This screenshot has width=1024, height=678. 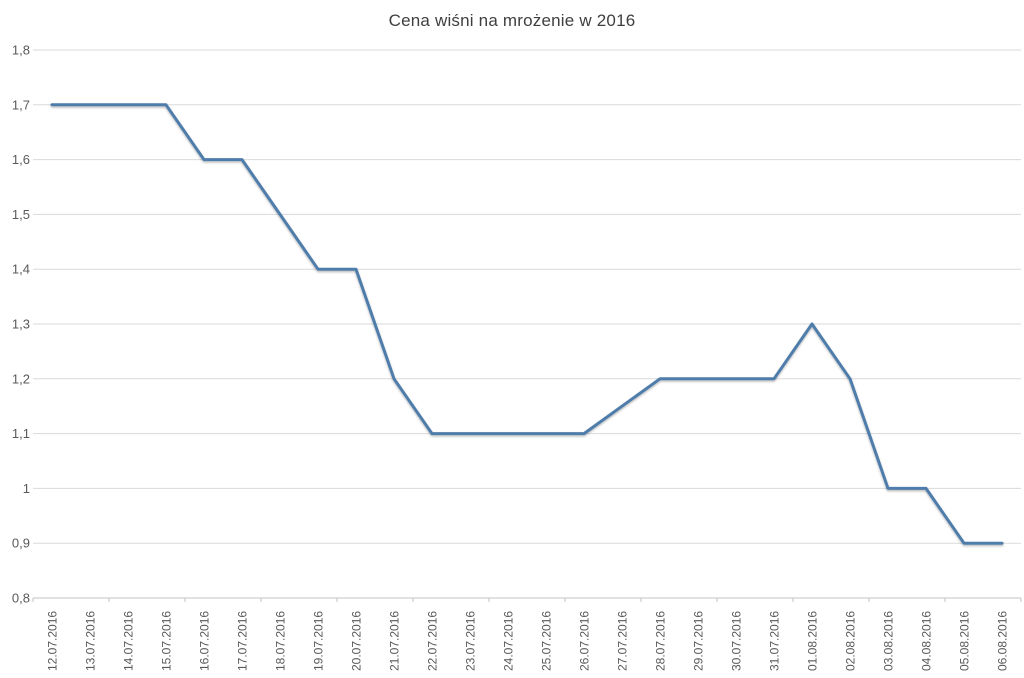 I want to click on x-axis-tick-label: 13.07.2016, so click(x=91, y=641).